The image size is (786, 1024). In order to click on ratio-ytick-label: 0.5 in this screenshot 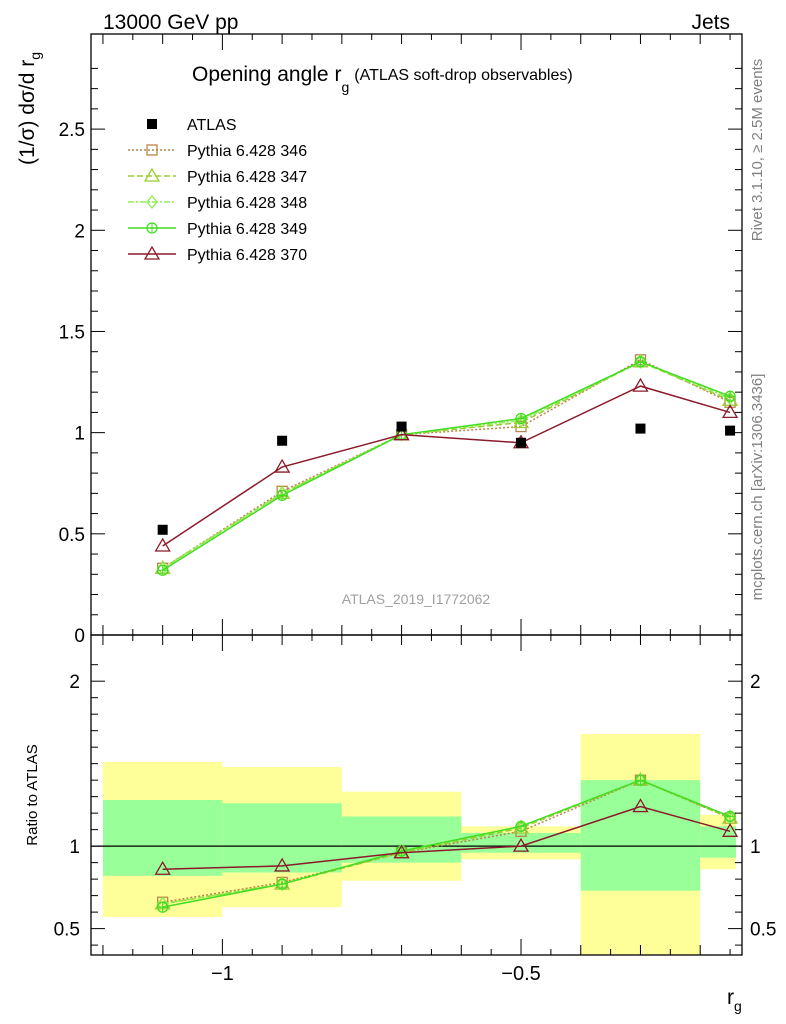, I will do `click(67, 930)`.